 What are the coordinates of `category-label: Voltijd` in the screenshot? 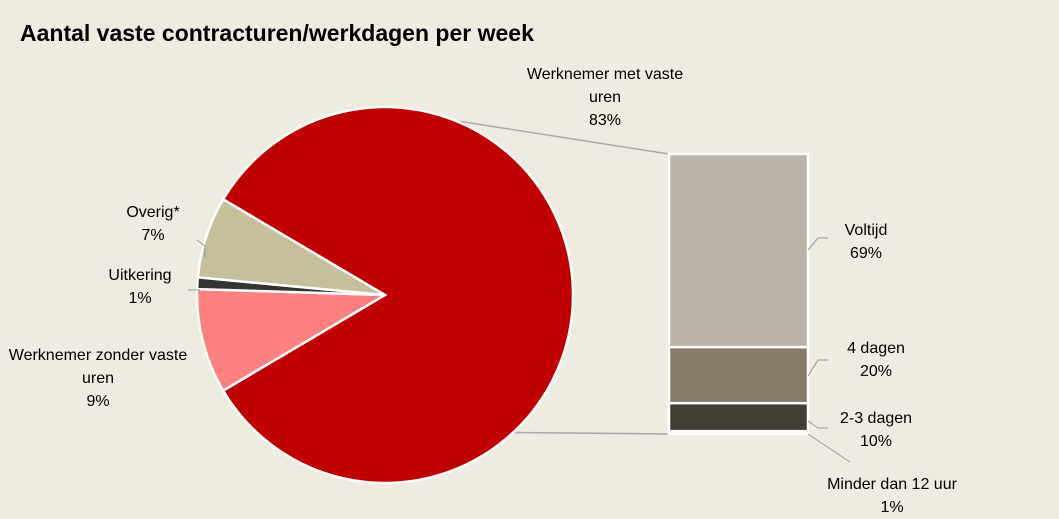 It's located at (866, 230).